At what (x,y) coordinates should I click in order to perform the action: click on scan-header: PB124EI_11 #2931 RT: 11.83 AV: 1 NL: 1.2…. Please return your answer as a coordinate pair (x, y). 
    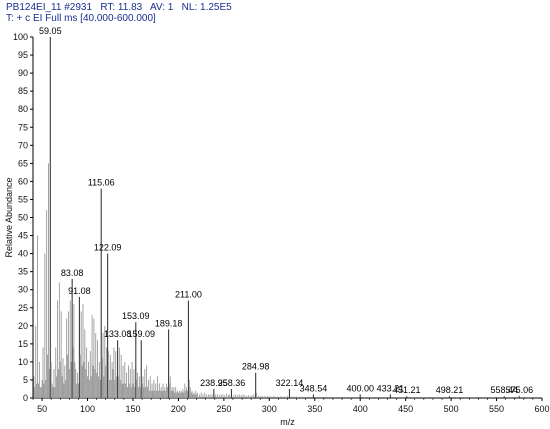
    Looking at the image, I should click on (119, 7).